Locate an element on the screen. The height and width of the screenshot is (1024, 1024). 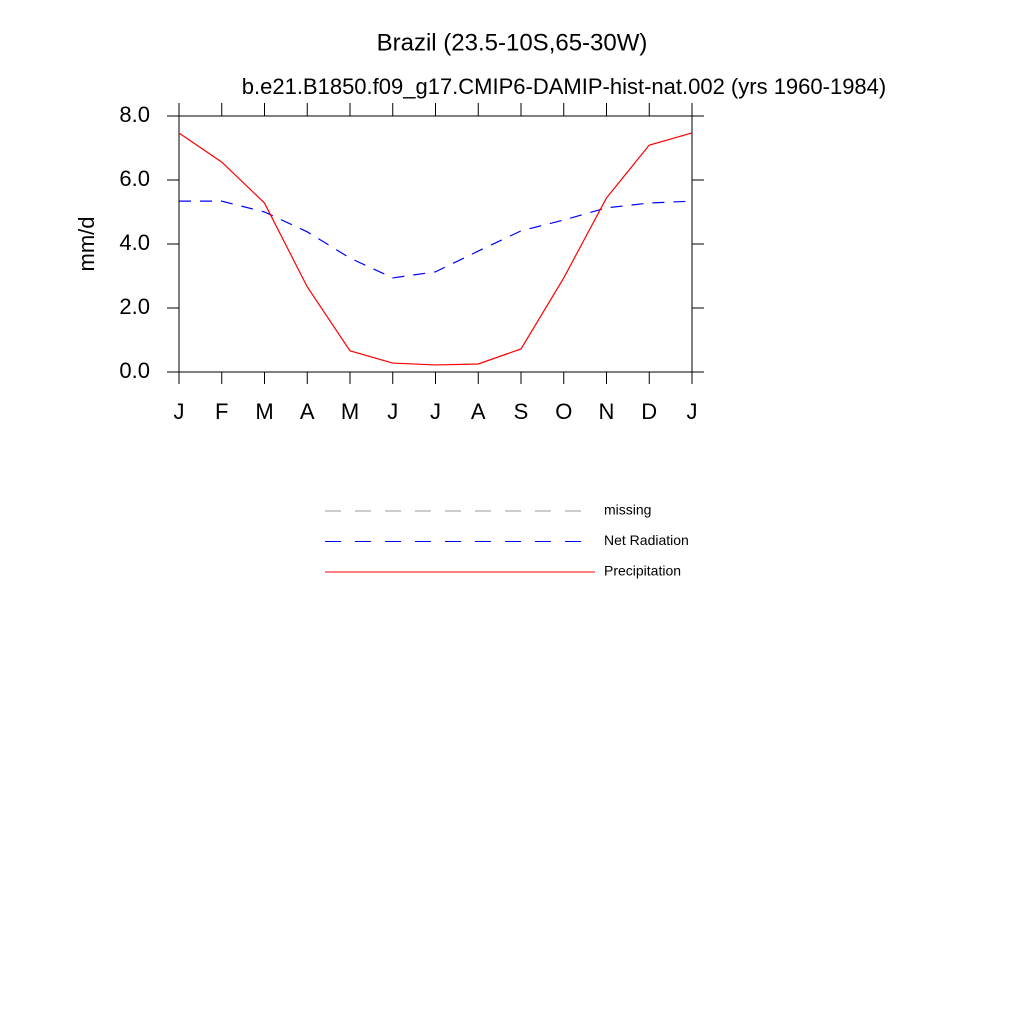
y-tick-label: 8.0 is located at coordinates (134, 114).